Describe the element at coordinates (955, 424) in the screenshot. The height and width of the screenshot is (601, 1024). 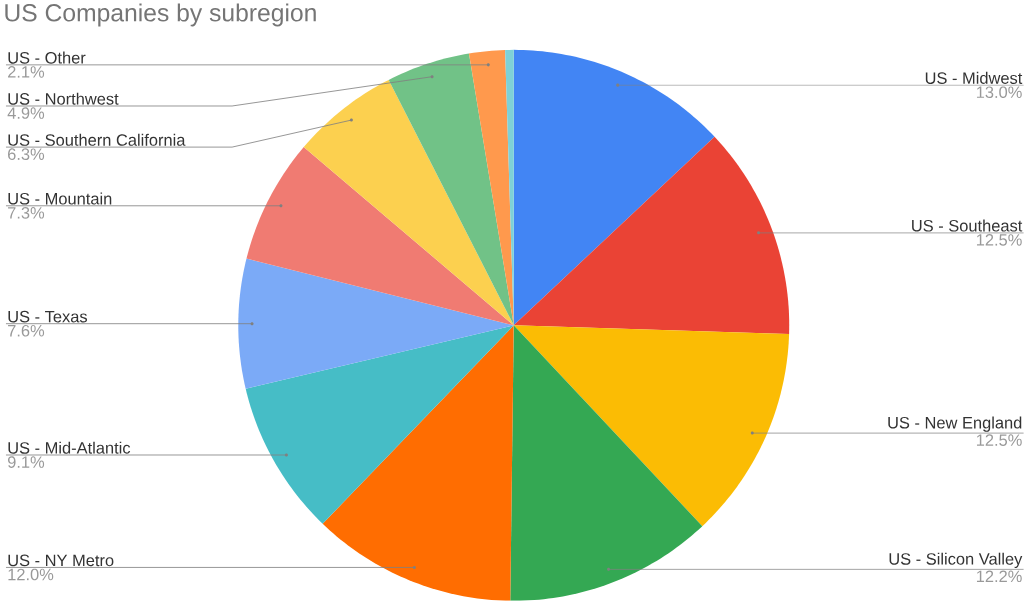
I see `slice-label: US - New England` at that location.